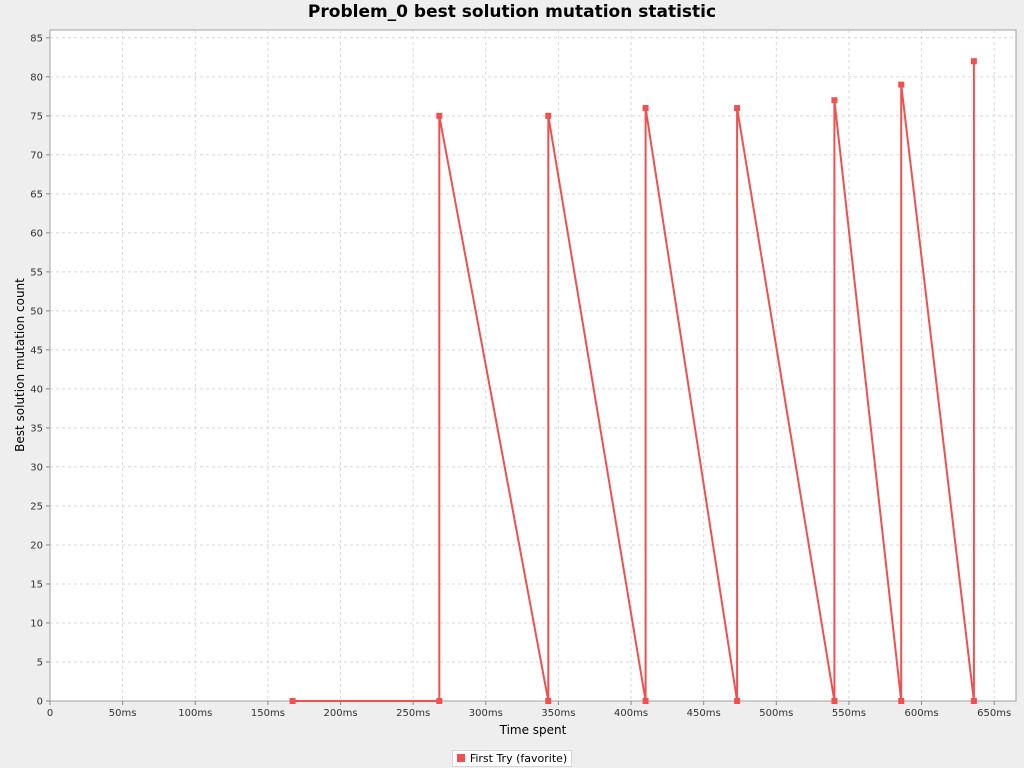 The width and height of the screenshot is (1024, 768). Describe the element at coordinates (341, 713) in the screenshot. I see `x-tick-label: 200ms` at that location.